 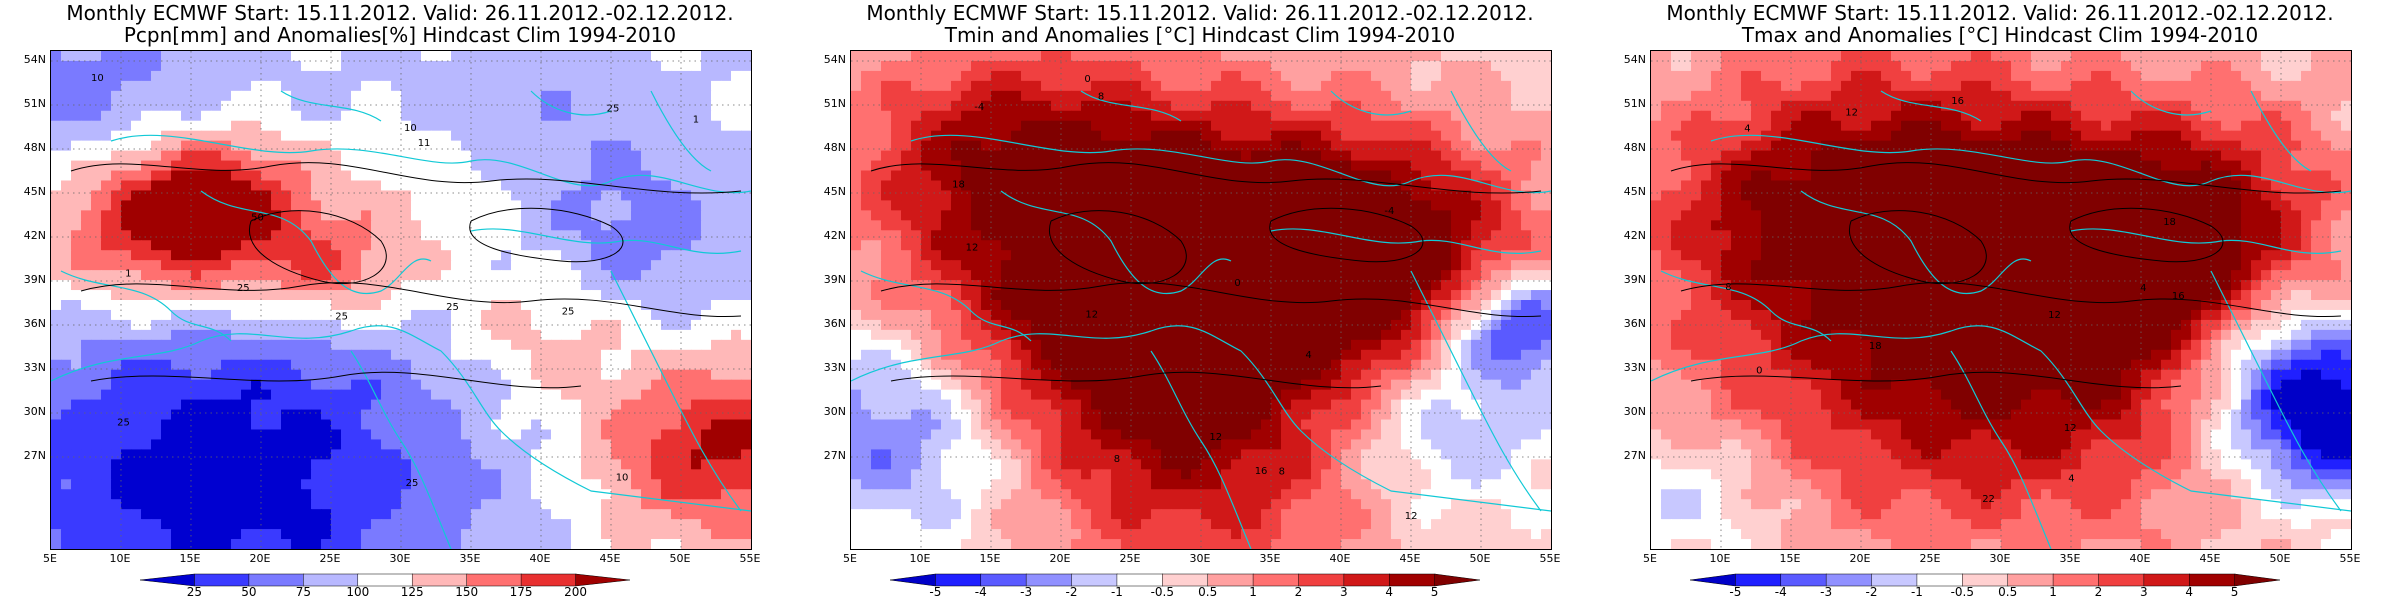 What do you see at coordinates (34, 103) in the screenshot?
I see `lat-tick-label: 51N` at bounding box center [34, 103].